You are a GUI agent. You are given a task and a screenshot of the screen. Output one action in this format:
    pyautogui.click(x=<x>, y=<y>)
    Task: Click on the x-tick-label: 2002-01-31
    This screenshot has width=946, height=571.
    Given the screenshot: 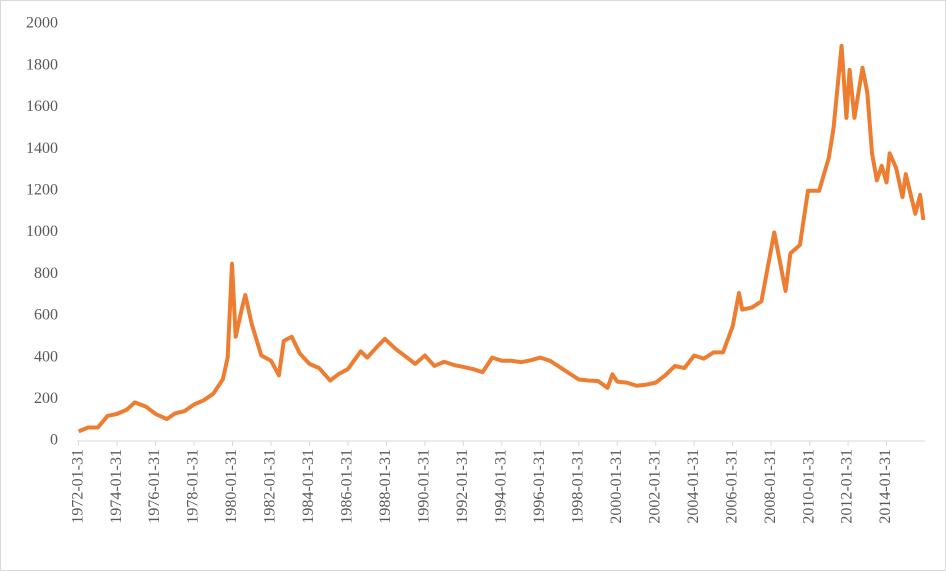 What is the action you would take?
    pyautogui.click(x=654, y=486)
    